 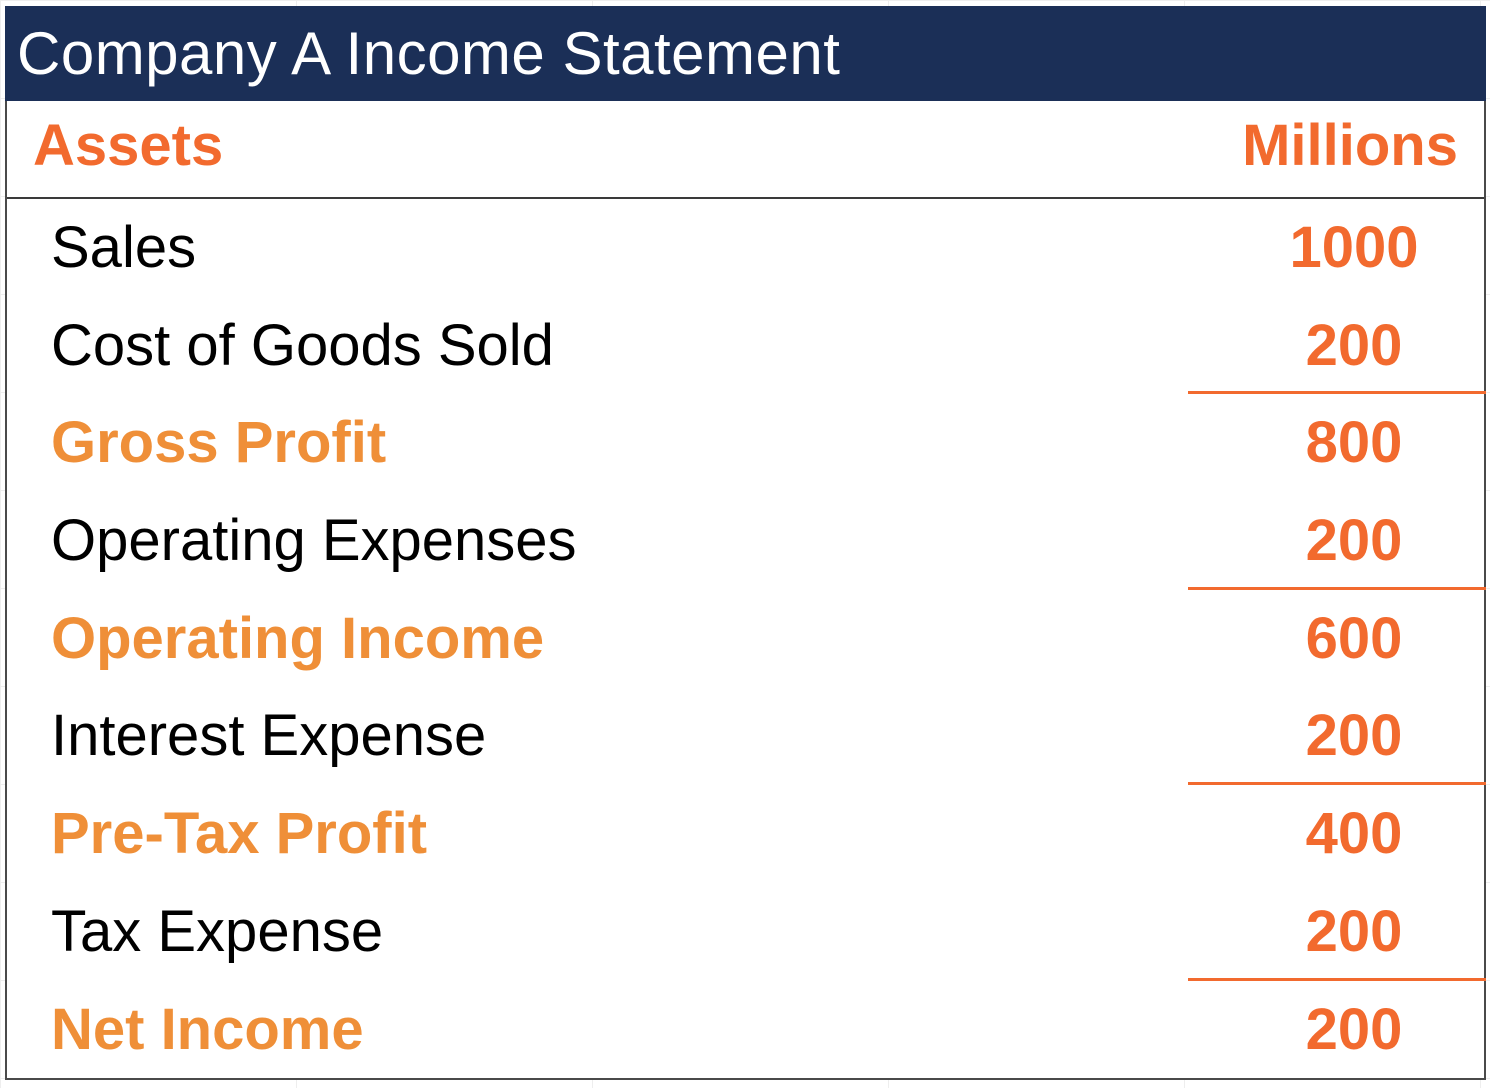 I want to click on table-row: Interest Expense 200, so click(x=746, y=736).